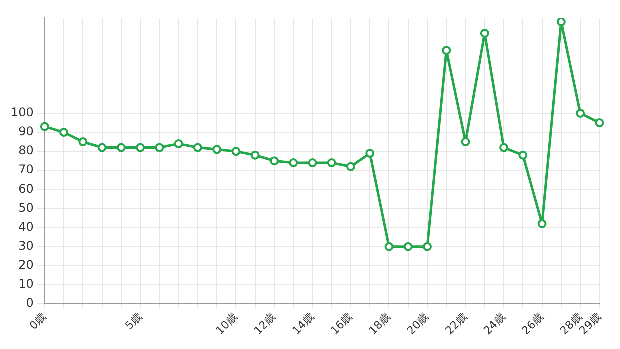 Image resolution: width=620 pixels, height=349 pixels. I want to click on y-tick-label: 60, so click(26, 189).